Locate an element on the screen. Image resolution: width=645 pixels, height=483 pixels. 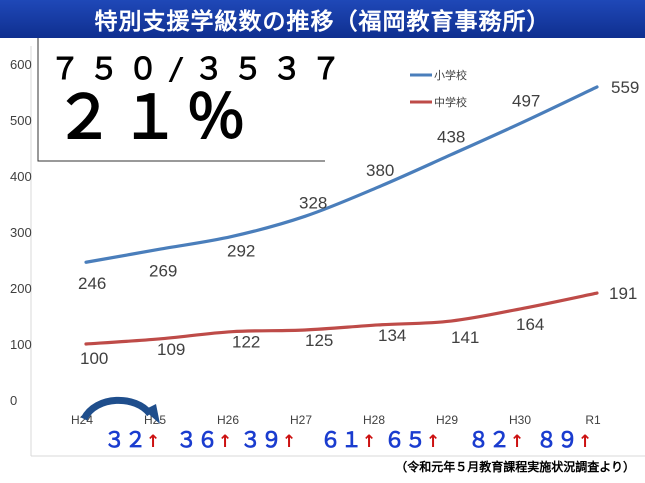
inset-ratio-text: ７５０/３５３７ is located at coordinates (200, 69).